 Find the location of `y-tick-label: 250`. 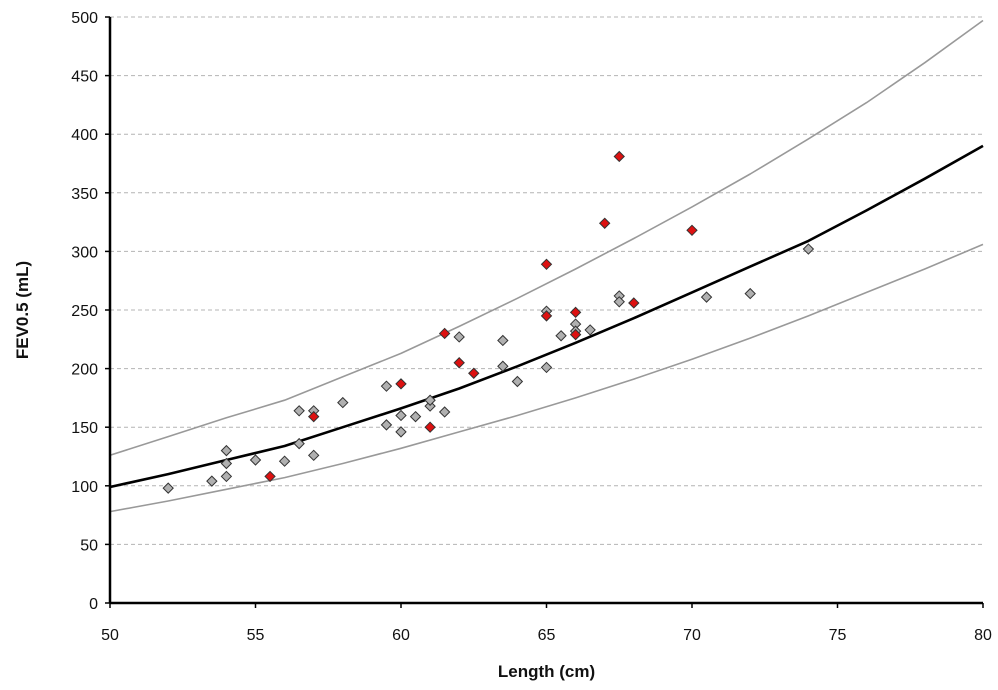

y-tick-label: 250 is located at coordinates (84, 311).